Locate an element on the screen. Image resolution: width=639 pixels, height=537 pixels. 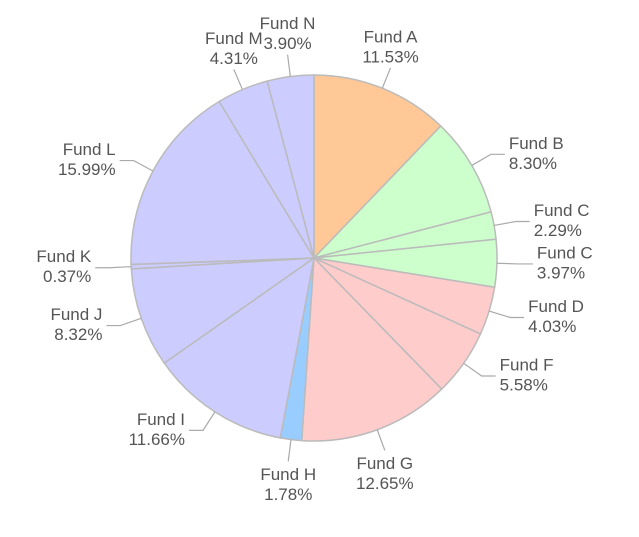
slice-label-name: Fund F is located at coordinates (527, 364).